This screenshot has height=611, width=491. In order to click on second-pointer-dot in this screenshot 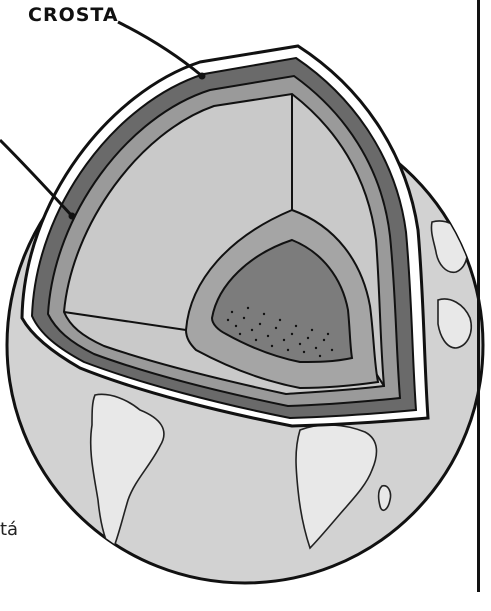, I will do `click(72, 216)`.